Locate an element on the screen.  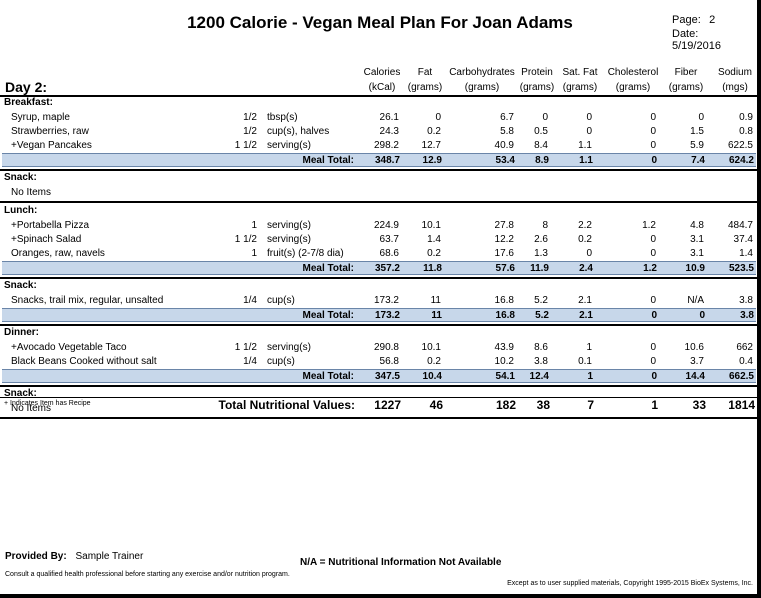
food-value: 37.4 is located at coordinates (743, 239).